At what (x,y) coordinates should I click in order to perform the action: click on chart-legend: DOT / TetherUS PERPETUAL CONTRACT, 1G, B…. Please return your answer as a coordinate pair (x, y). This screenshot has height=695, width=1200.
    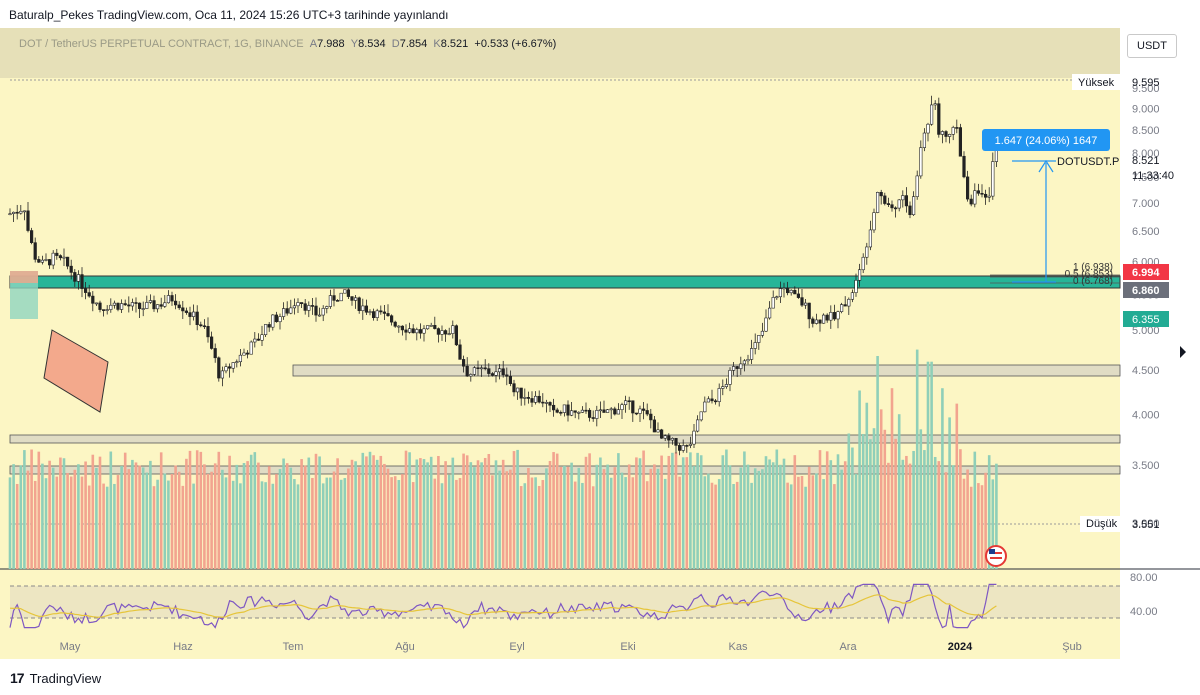
    Looking at the image, I should click on (287, 44).